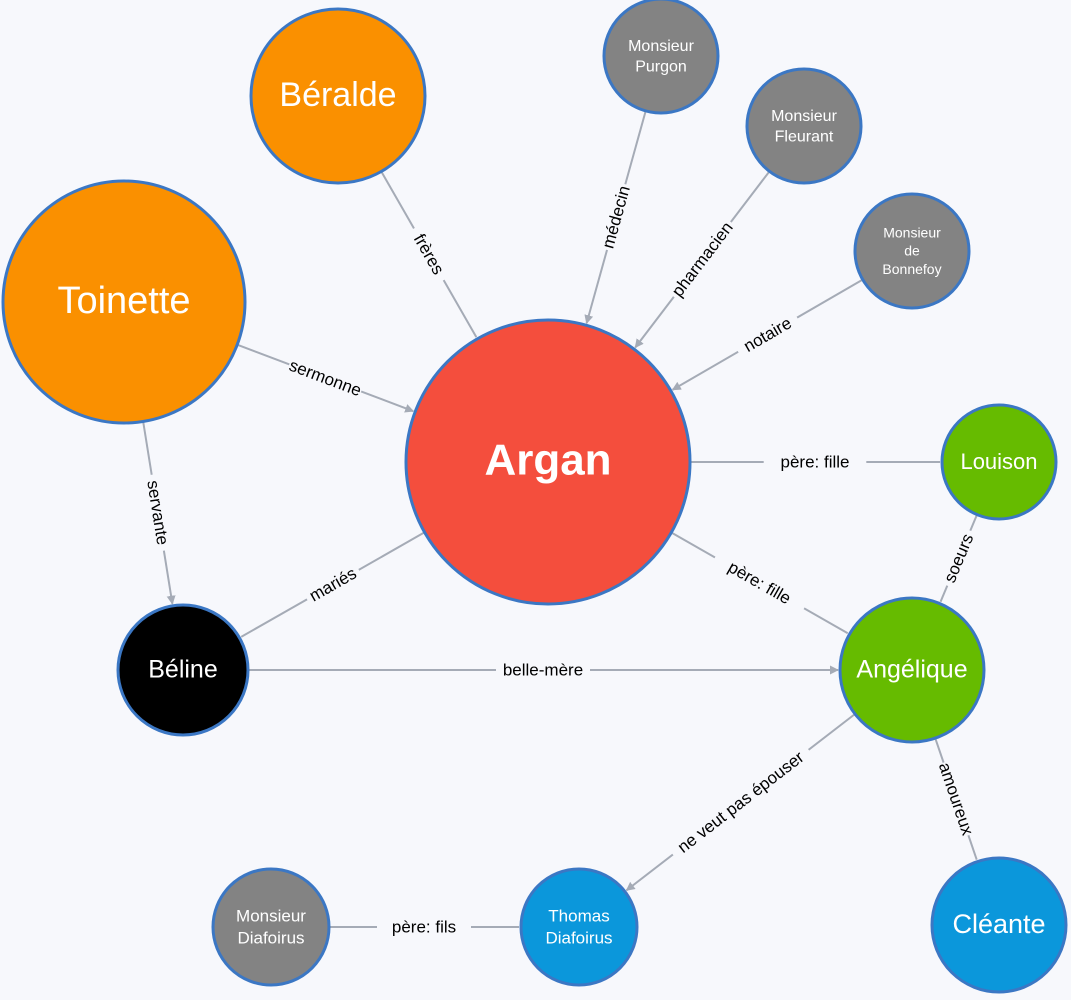 The width and height of the screenshot is (1071, 1000). I want to click on node-toinette: Toinette, so click(124, 302).